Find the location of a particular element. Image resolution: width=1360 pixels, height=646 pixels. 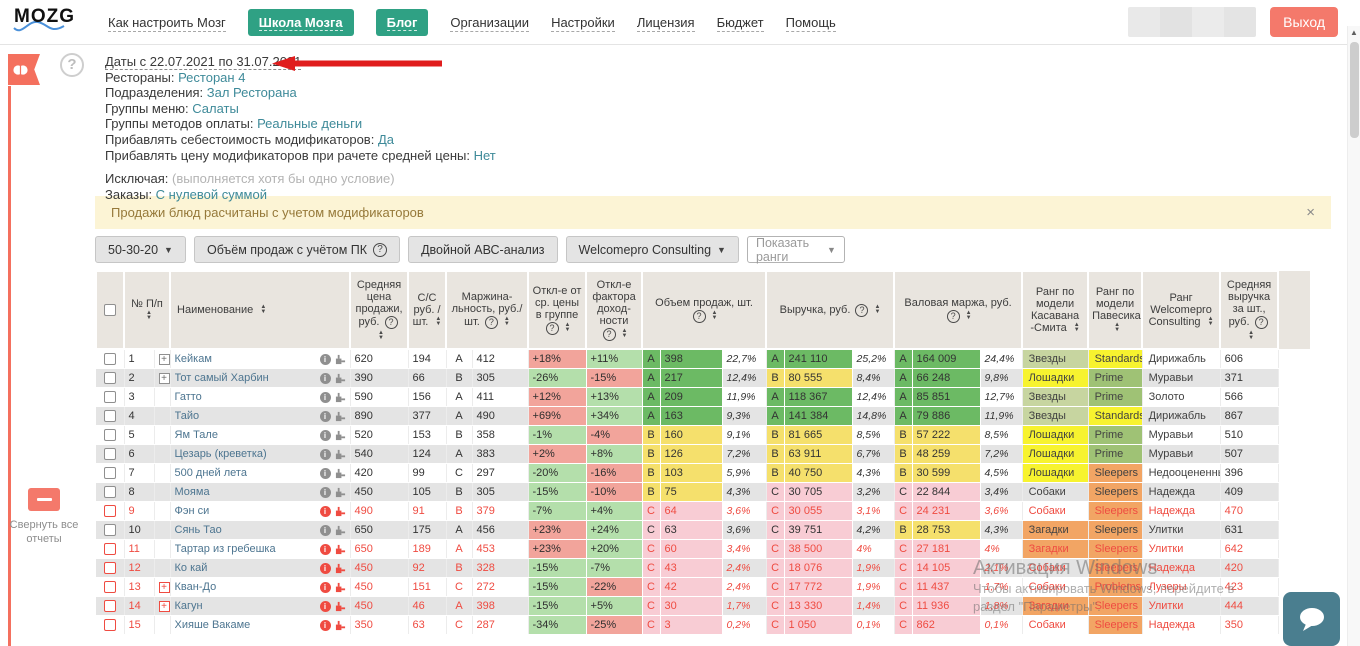

toolbar-button: Двойной АВС-анализ is located at coordinates (483, 249).